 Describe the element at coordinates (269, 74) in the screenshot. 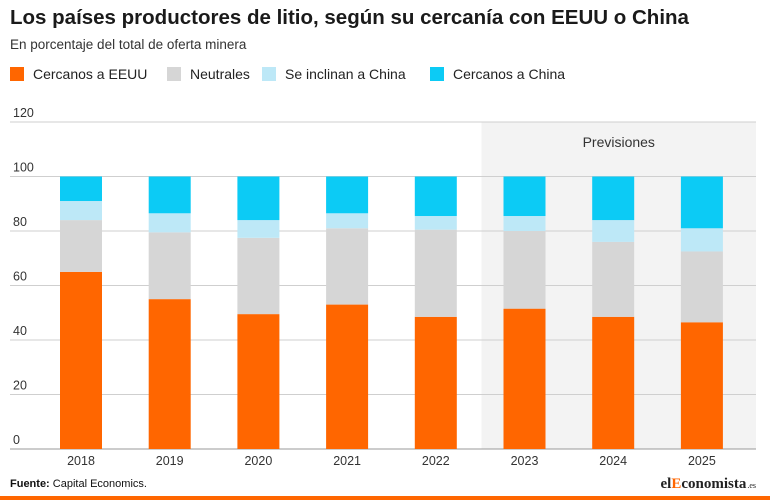

I see `legend-swatch-inclinan-china` at that location.